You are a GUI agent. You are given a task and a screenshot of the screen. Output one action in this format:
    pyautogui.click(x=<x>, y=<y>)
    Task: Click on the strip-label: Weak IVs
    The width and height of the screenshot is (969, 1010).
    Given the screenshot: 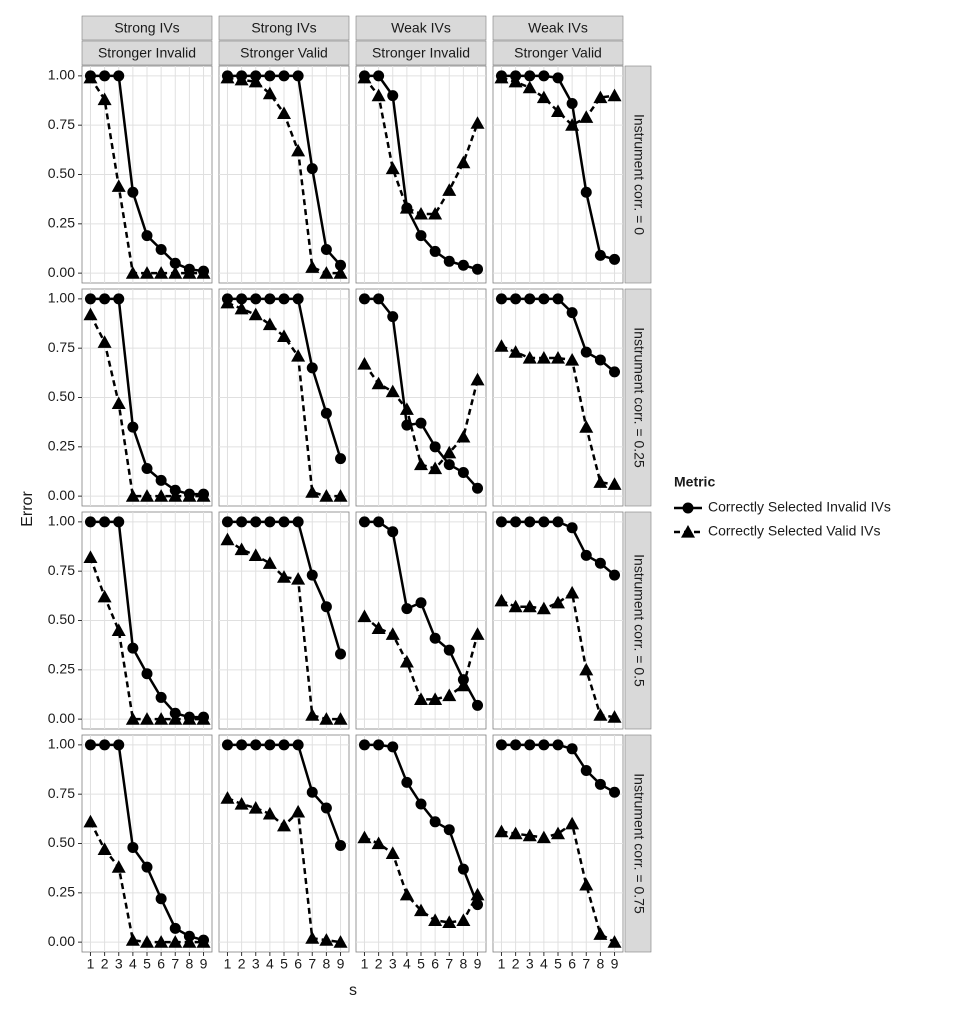 What is the action you would take?
    pyautogui.click(x=421, y=28)
    